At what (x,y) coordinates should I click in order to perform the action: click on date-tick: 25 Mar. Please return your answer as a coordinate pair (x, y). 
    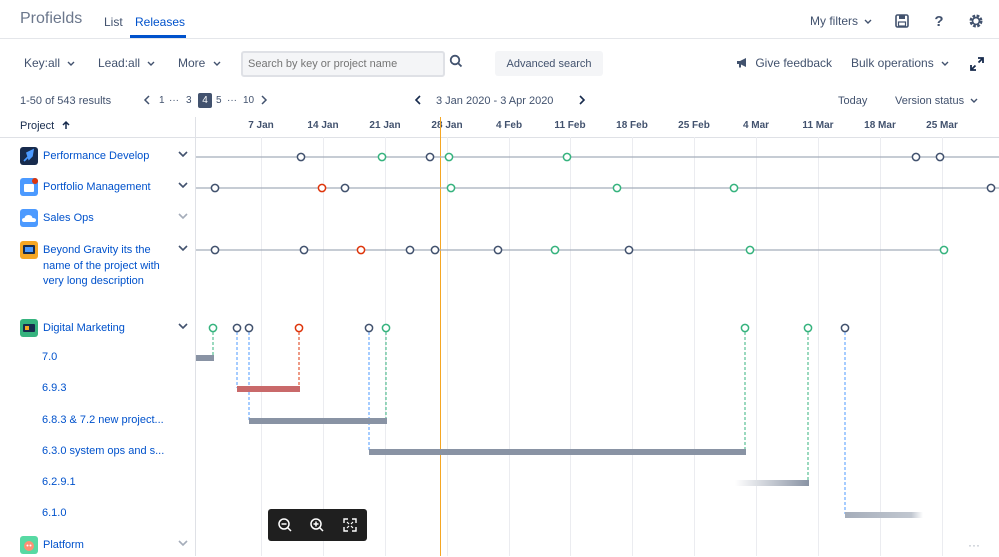
    Looking at the image, I should click on (942, 125).